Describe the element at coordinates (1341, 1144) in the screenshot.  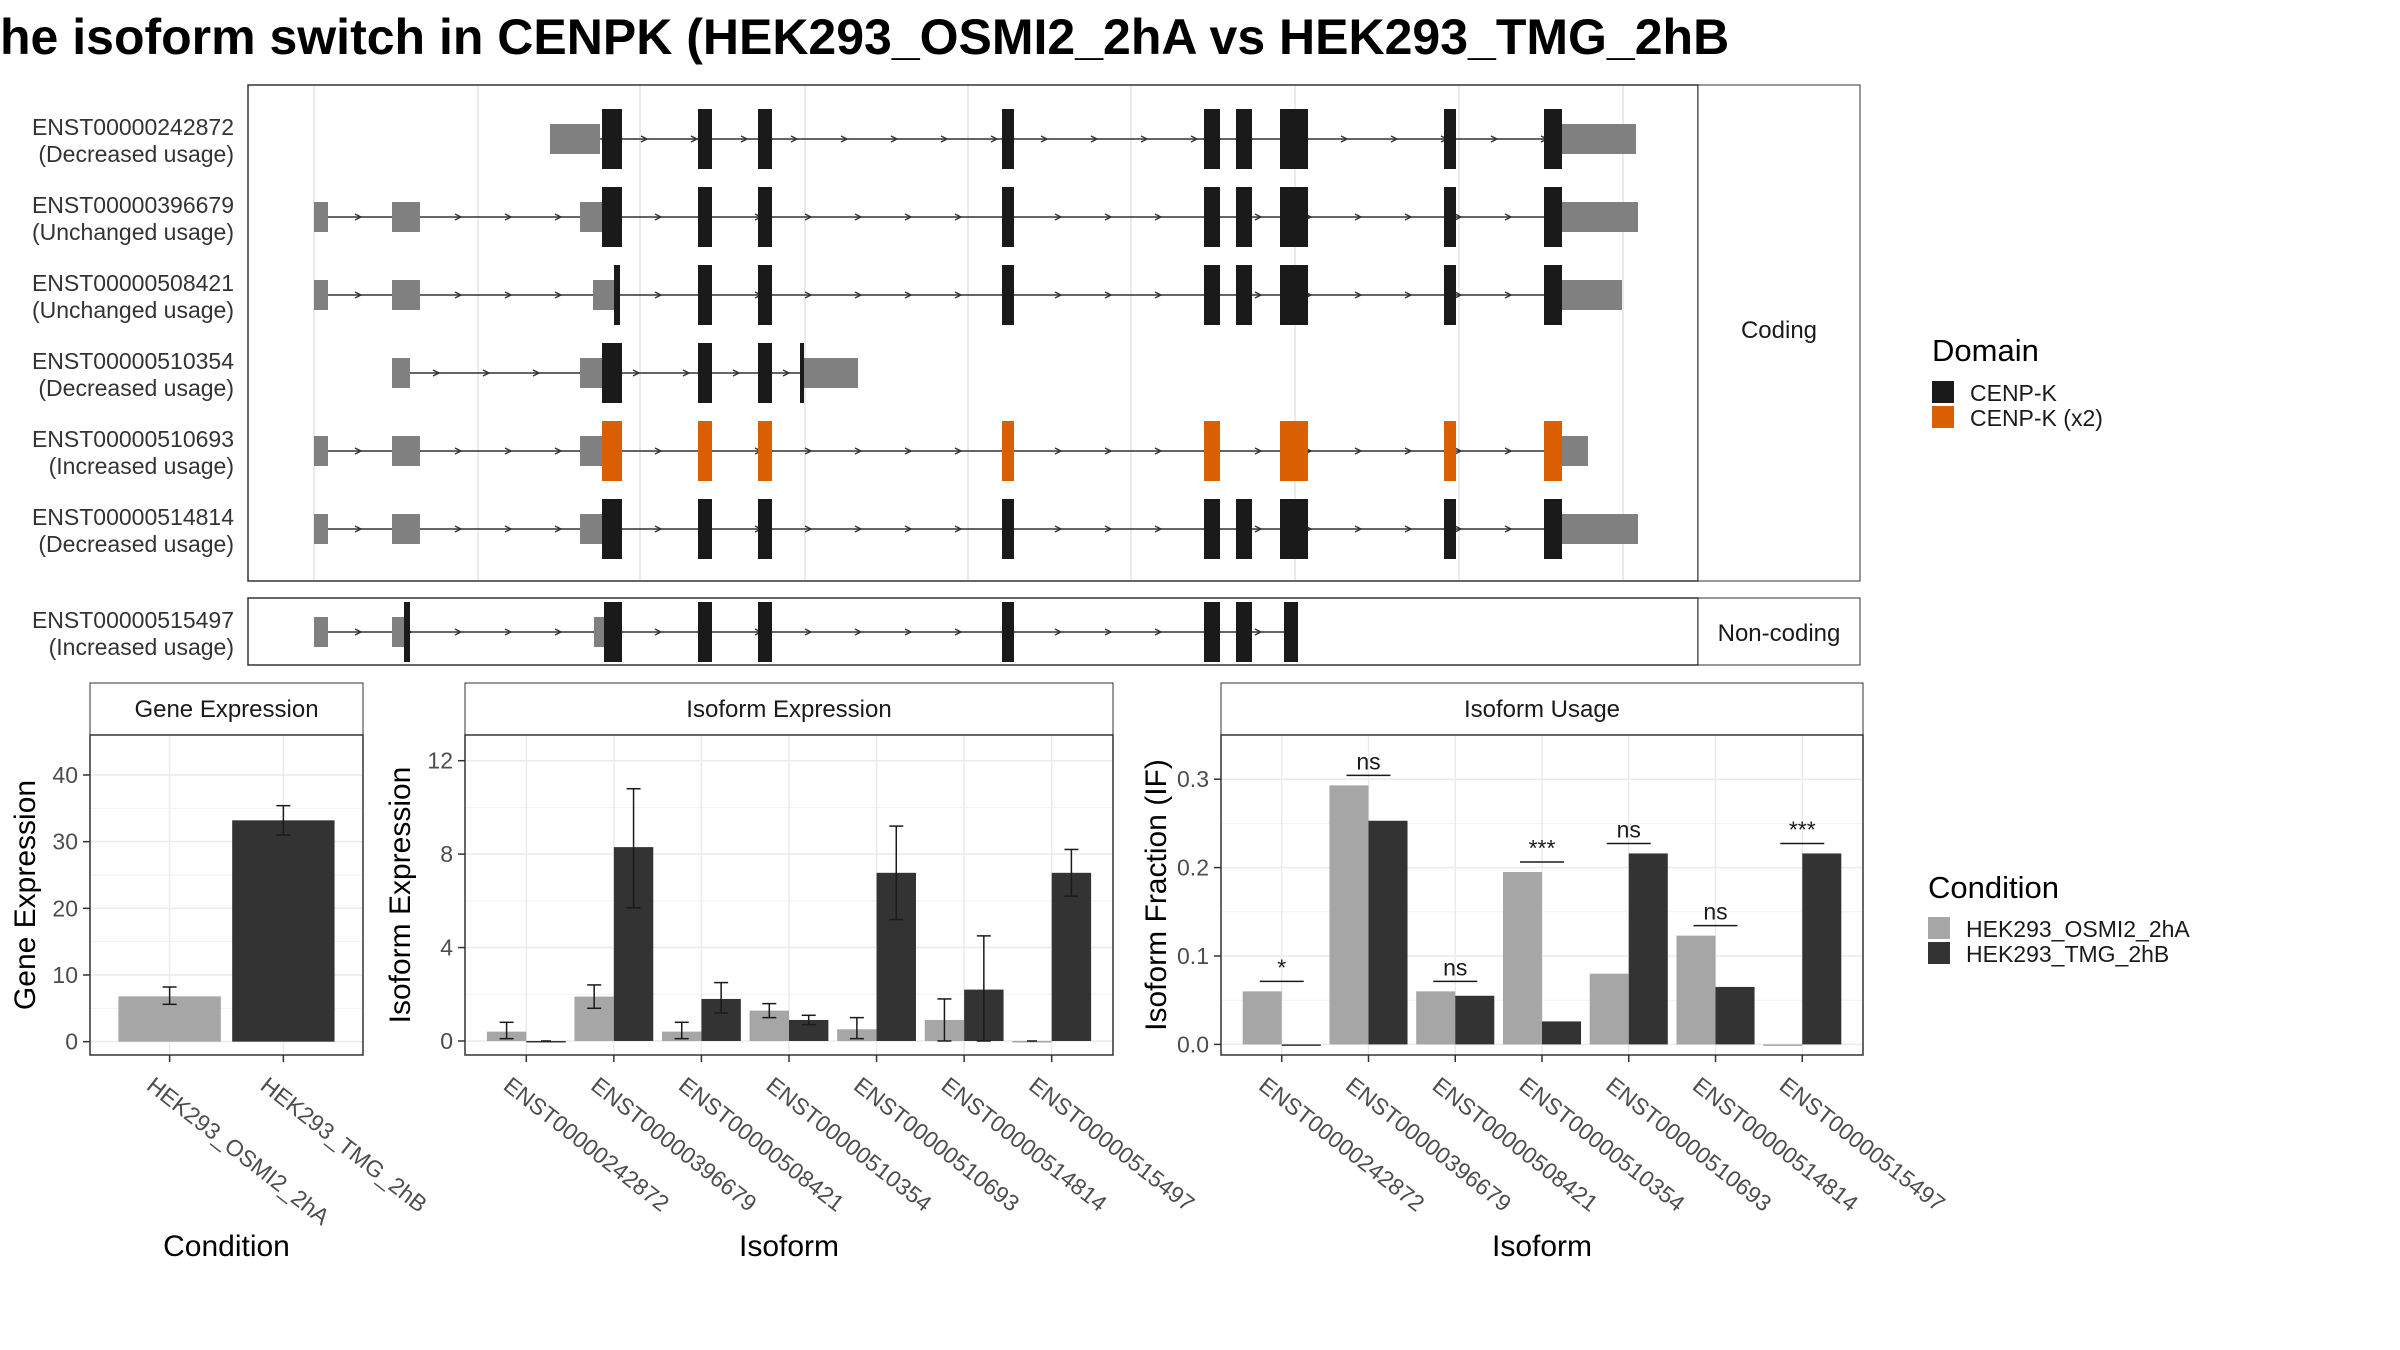
I see `x-tick-label: ENST00000242872` at that location.